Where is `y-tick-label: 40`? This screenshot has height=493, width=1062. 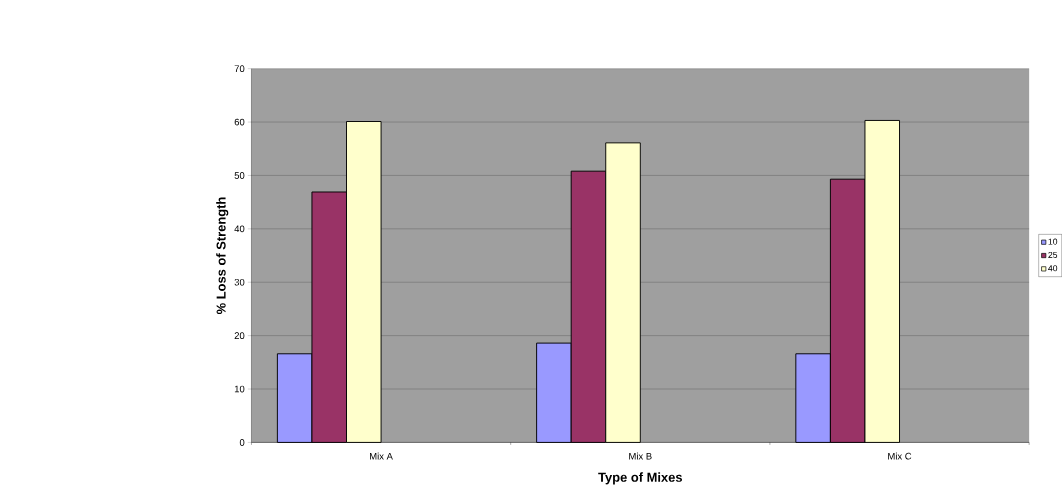
y-tick-label: 40 is located at coordinates (239, 229).